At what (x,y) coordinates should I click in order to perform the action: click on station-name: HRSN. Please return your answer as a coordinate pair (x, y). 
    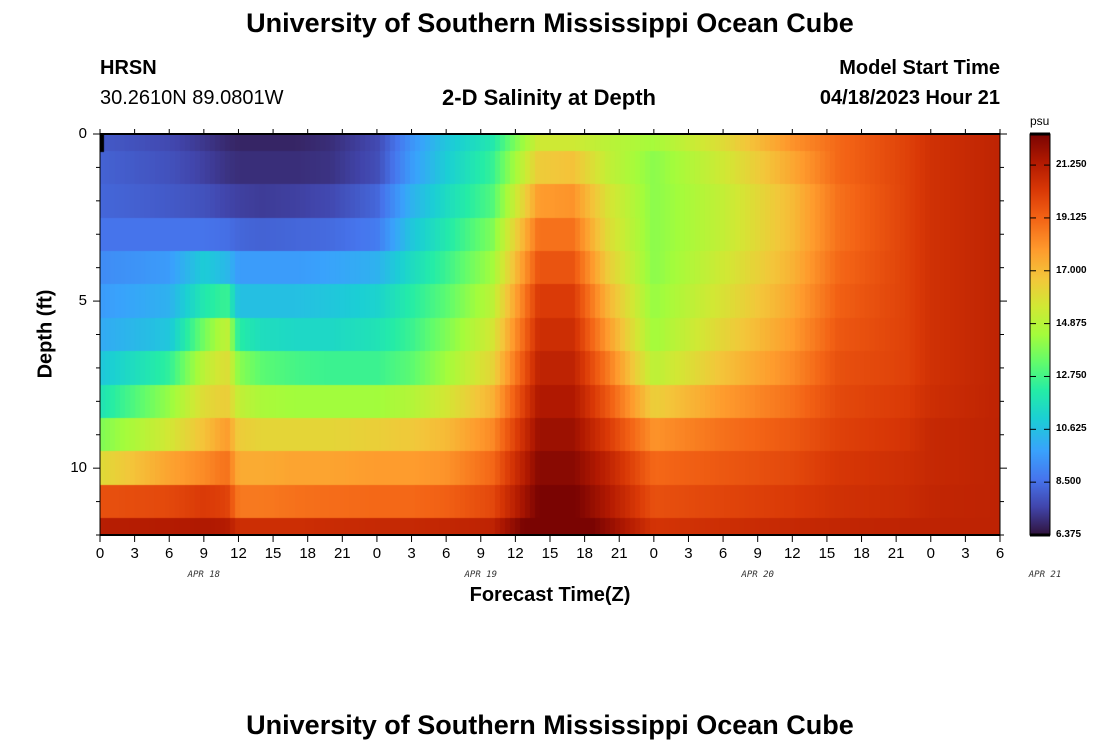
    Looking at the image, I should click on (128, 68).